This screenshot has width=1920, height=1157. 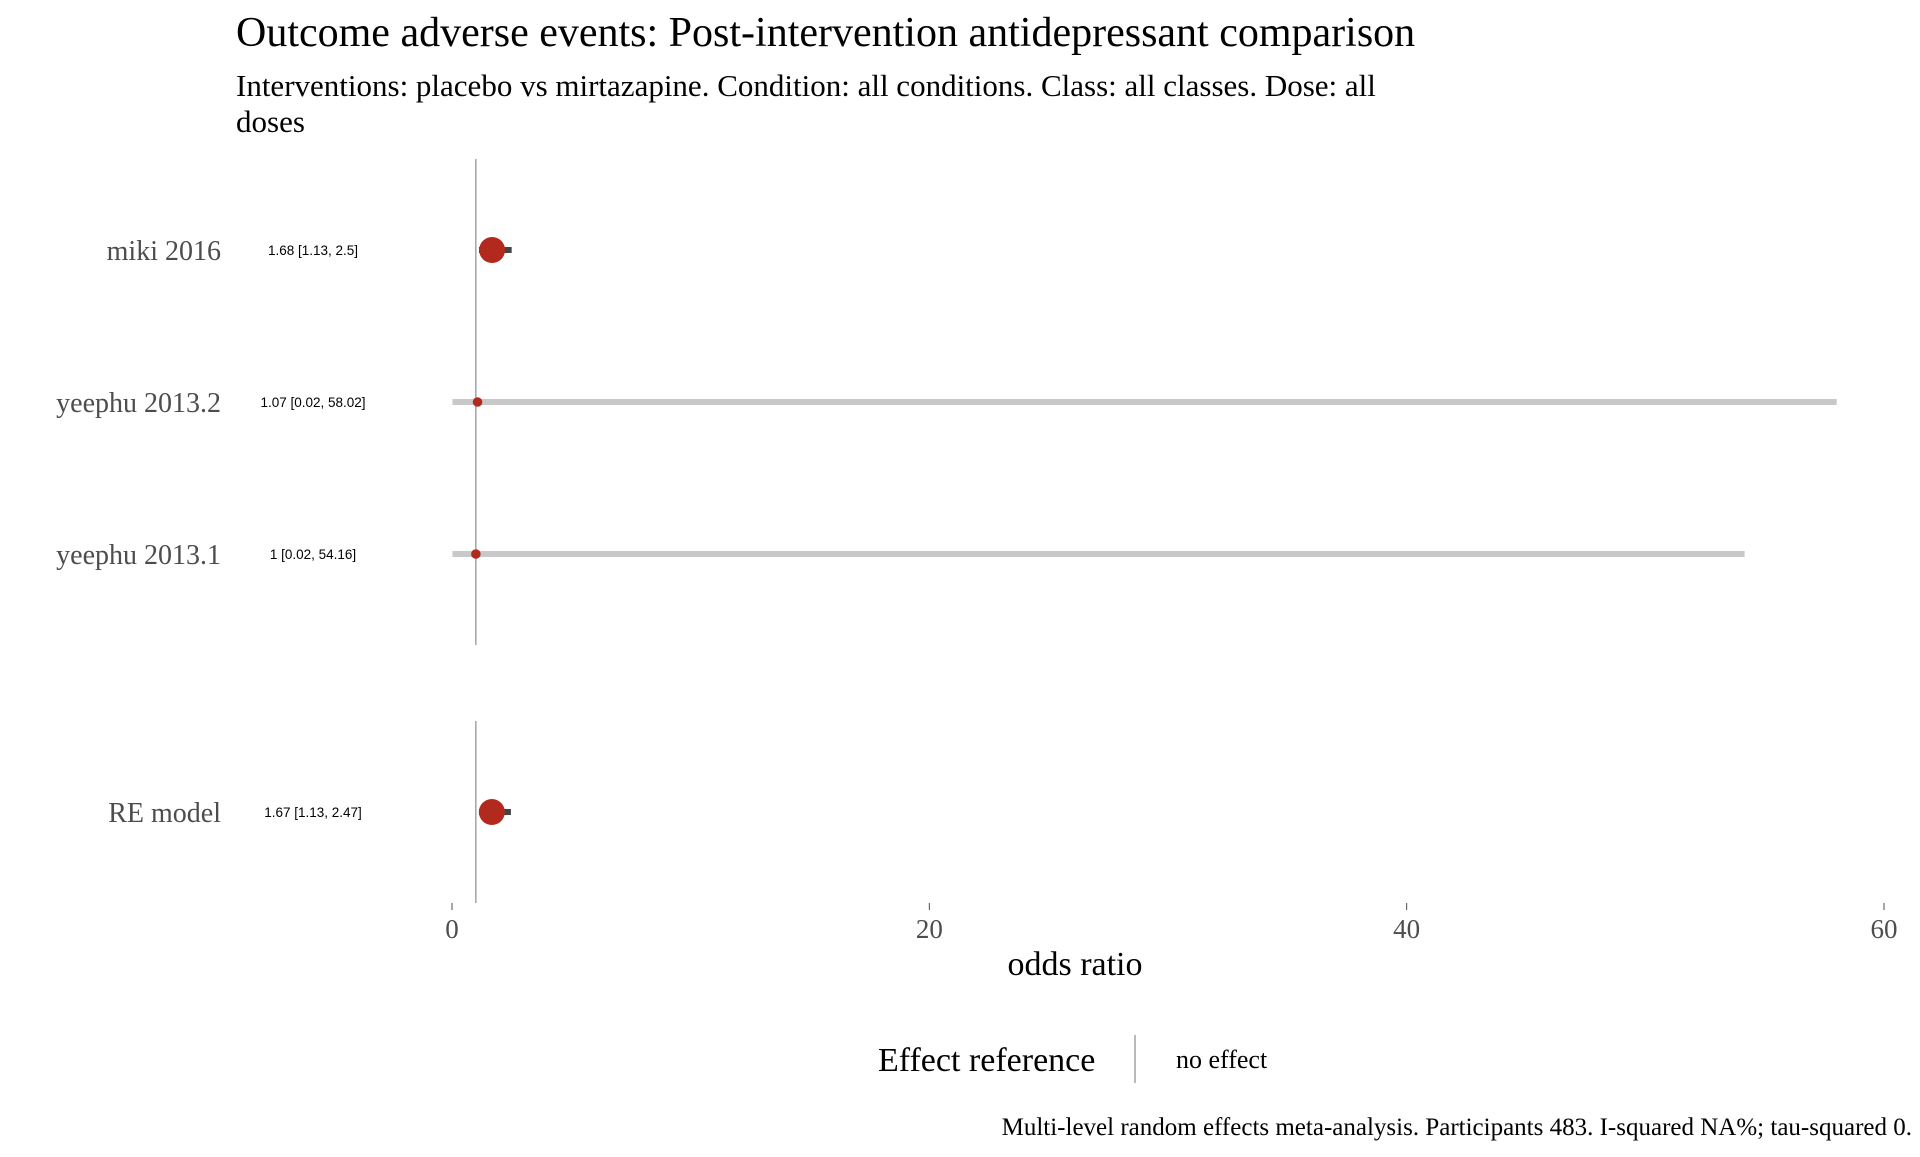 What do you see at coordinates (929, 929) in the screenshot?
I see `x-tick-label: 20` at bounding box center [929, 929].